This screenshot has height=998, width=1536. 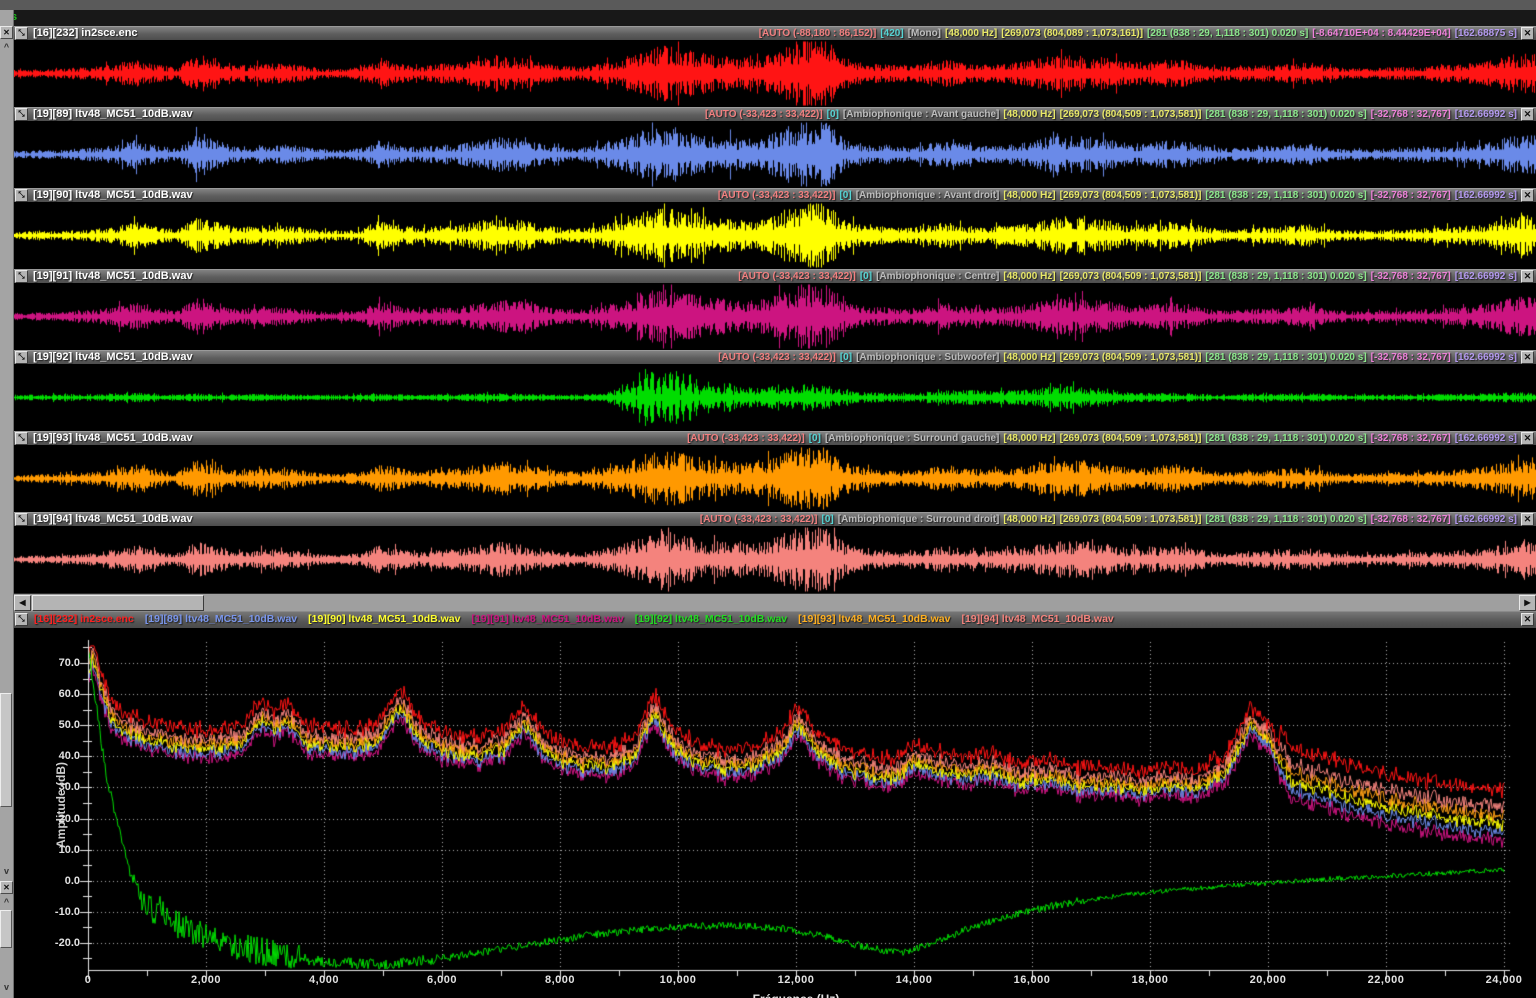 I want to click on y-tick-label: 20.0, so click(x=69, y=818).